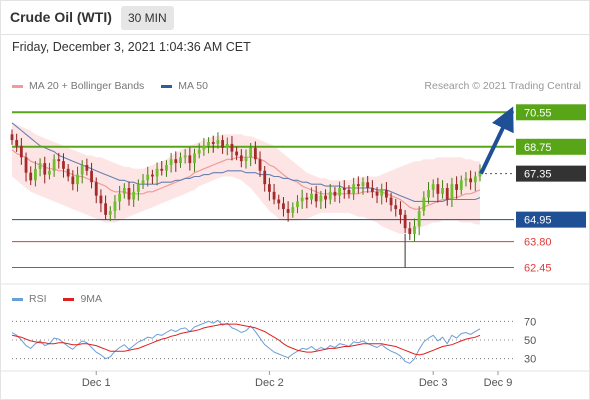  Describe the element at coordinates (167, 86) in the screenshot. I see `legend-swatch-ma50` at that location.